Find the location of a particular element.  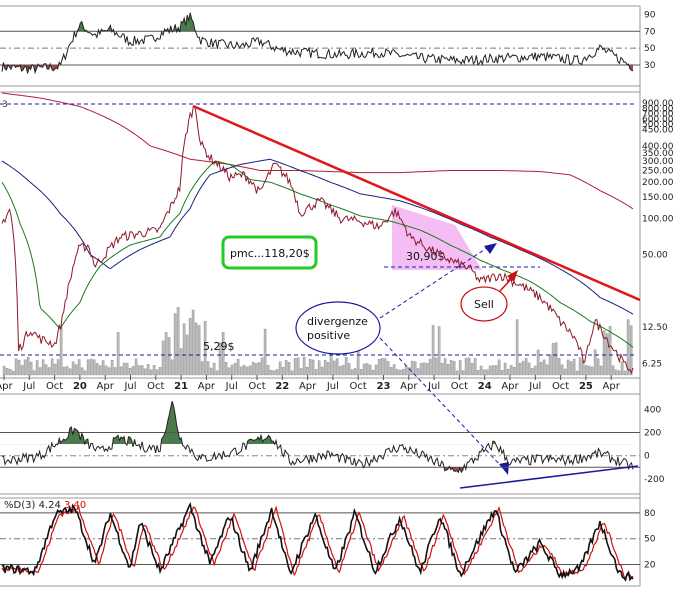

cci-tick-label: -200 is located at coordinates (654, 480).